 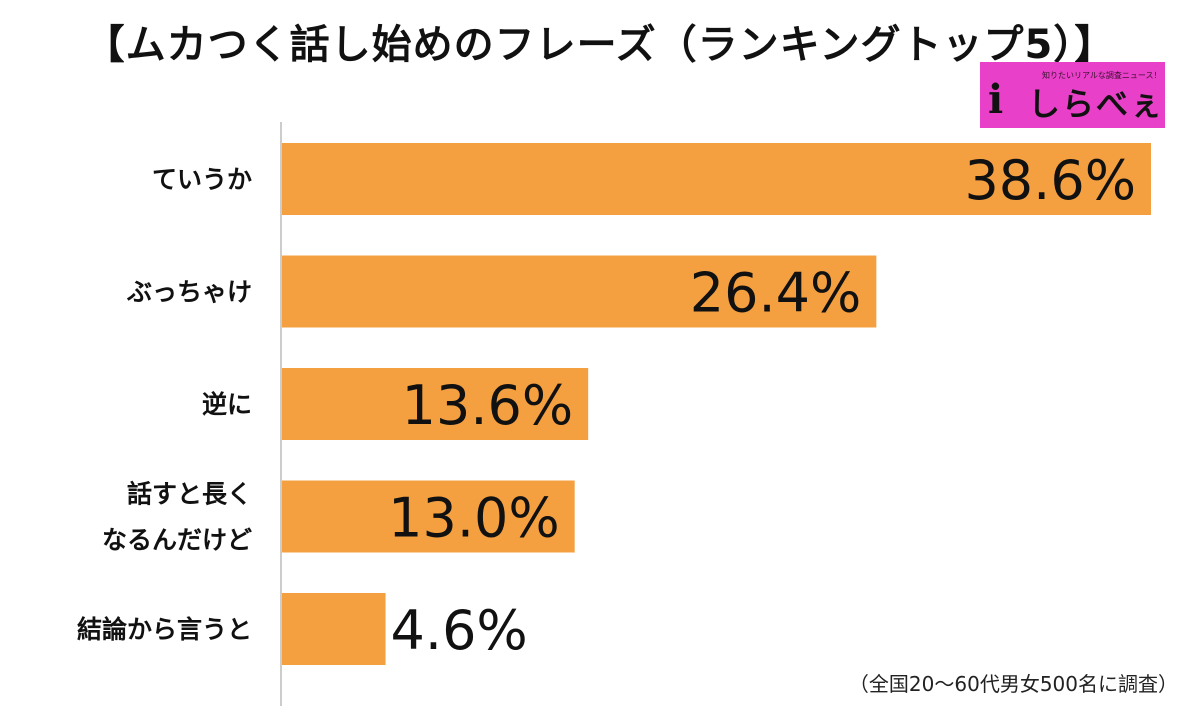 What do you see at coordinates (996, 99) in the screenshot?
I see `logo-mark-icon: i` at bounding box center [996, 99].